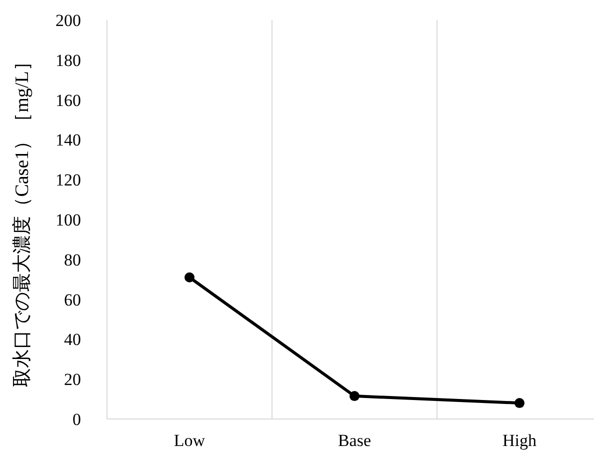  Describe the element at coordinates (68, 60) in the screenshot. I see `y-tick-label: 180` at that location.